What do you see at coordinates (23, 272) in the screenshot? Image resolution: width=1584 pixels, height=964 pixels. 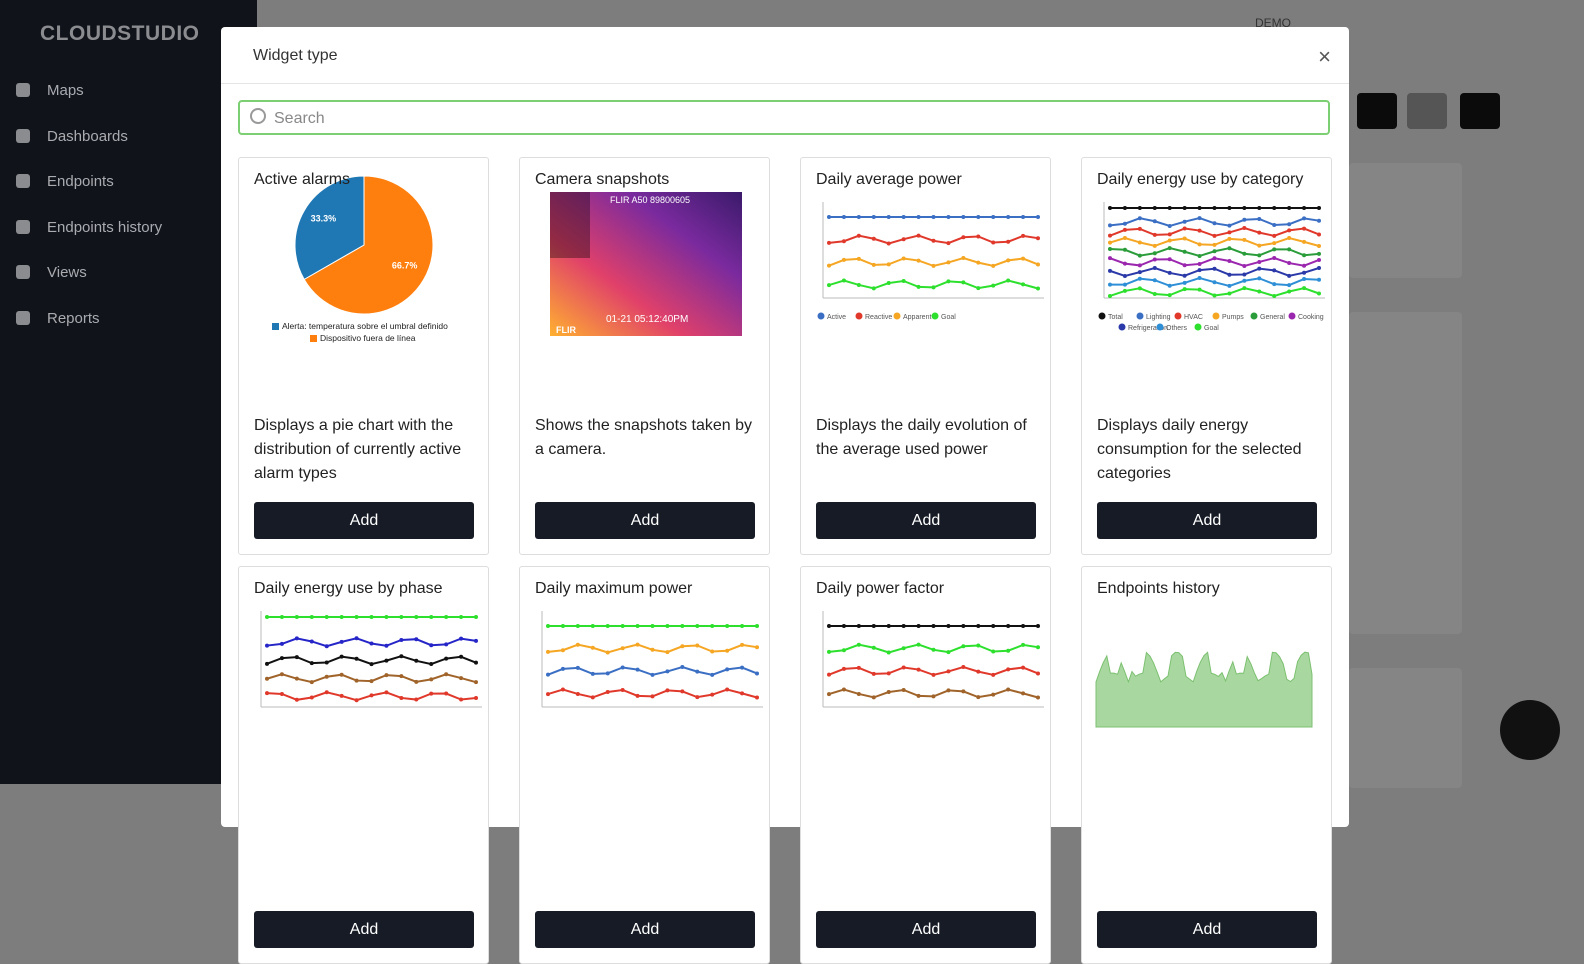 I see `nav-icon` at bounding box center [23, 272].